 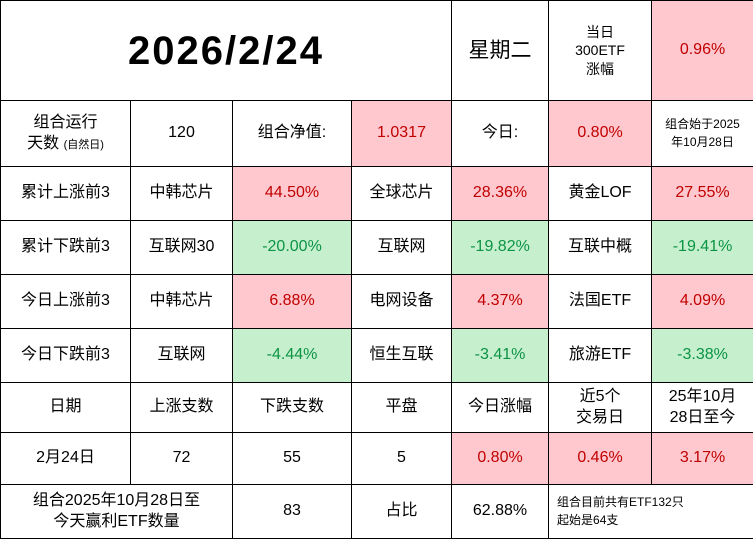 What do you see at coordinates (702, 133) in the screenshot?
I see `inception-note: 组合始于2025 年10月28日` at bounding box center [702, 133].